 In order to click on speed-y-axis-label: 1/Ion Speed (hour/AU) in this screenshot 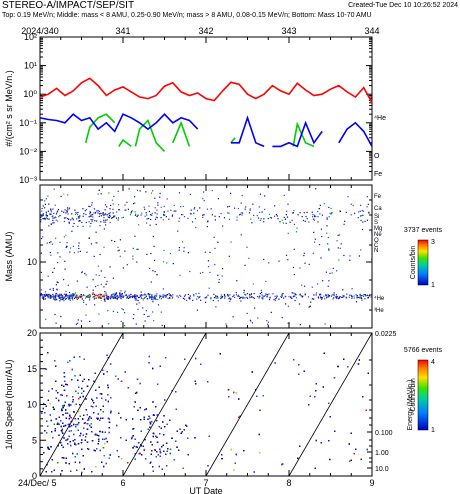, I will do `click(9, 404)`.